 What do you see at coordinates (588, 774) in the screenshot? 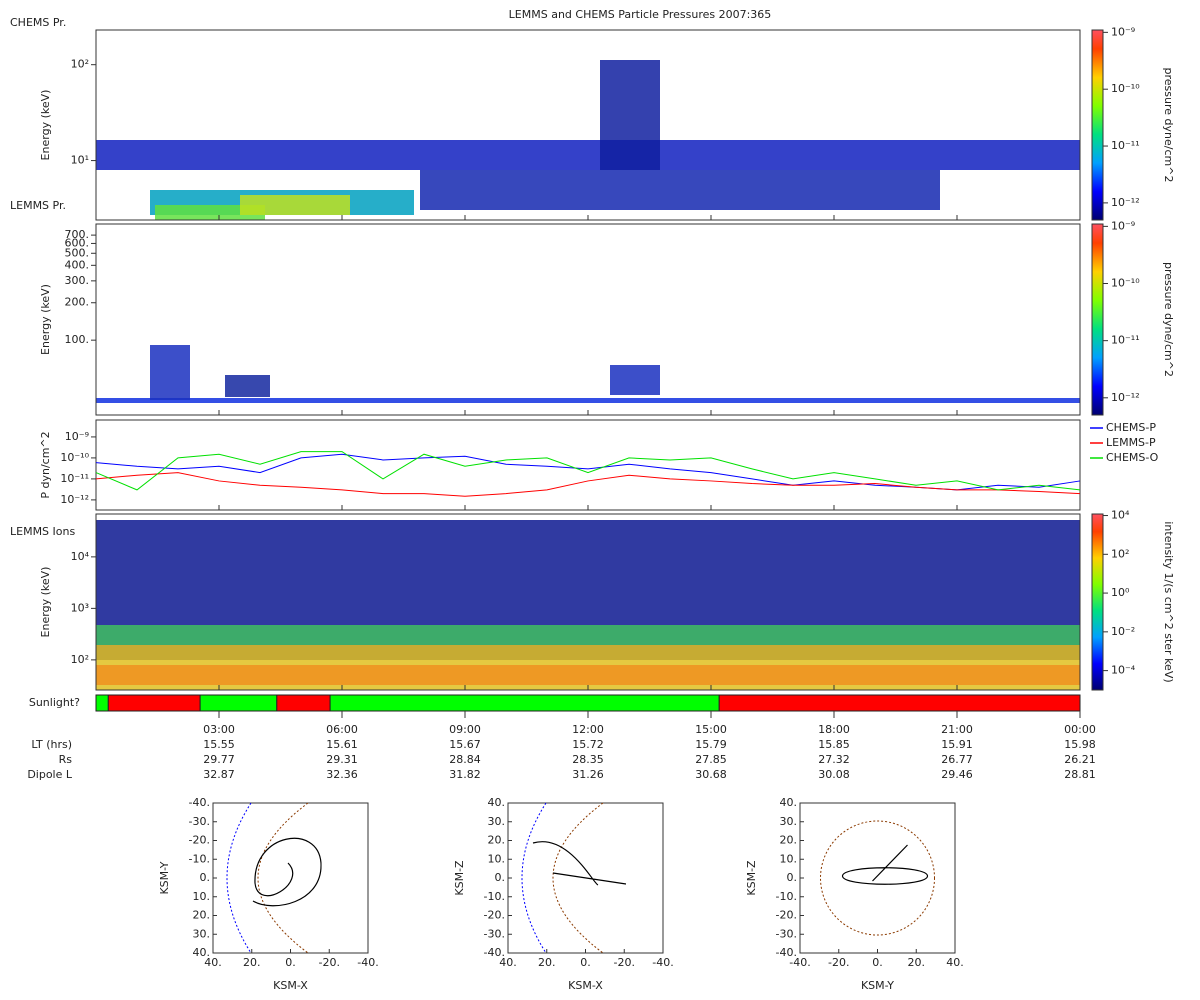
I see `row-value: 31.26` at bounding box center [588, 774].